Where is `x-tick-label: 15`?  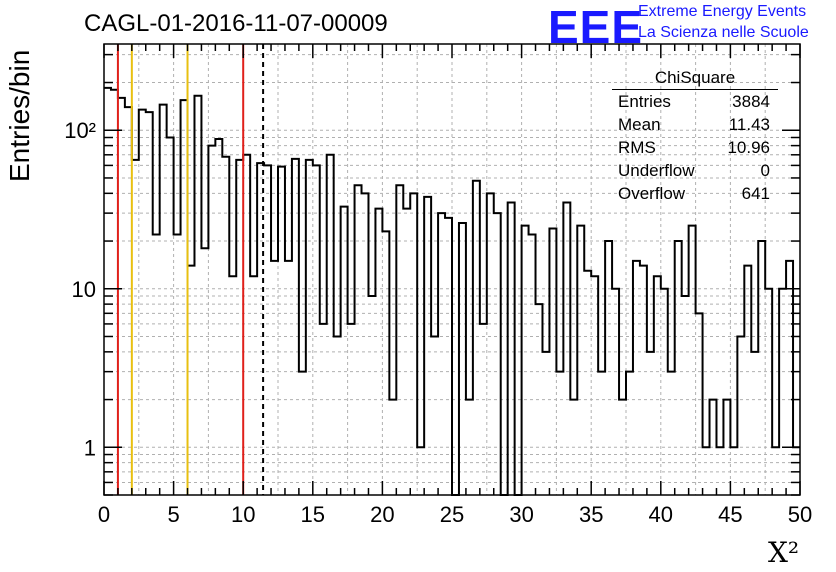
x-tick-label: 15 is located at coordinates (313, 514).